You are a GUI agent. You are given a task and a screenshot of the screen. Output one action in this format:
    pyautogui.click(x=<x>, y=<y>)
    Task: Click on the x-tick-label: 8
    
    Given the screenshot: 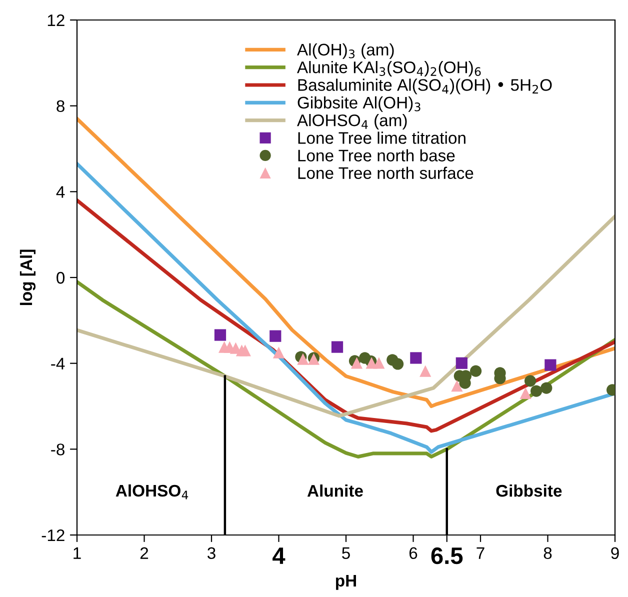 What is the action you would take?
    pyautogui.click(x=548, y=553)
    